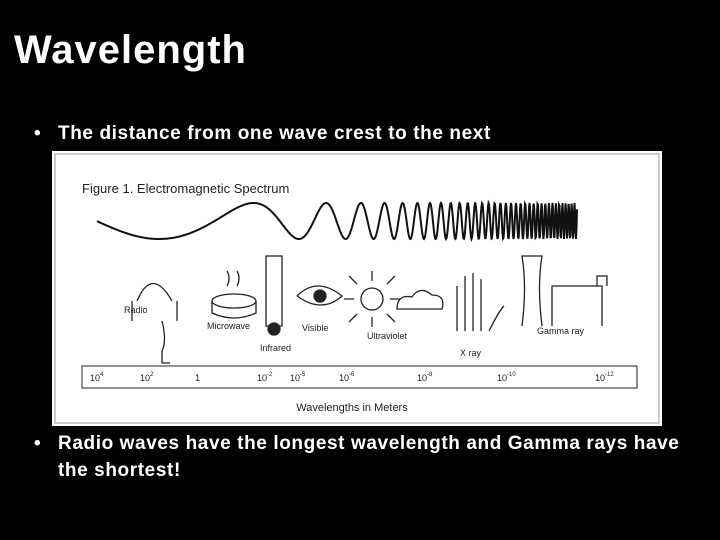  What do you see at coordinates (564, 291) in the screenshot?
I see `plant` at bounding box center [564, 291].